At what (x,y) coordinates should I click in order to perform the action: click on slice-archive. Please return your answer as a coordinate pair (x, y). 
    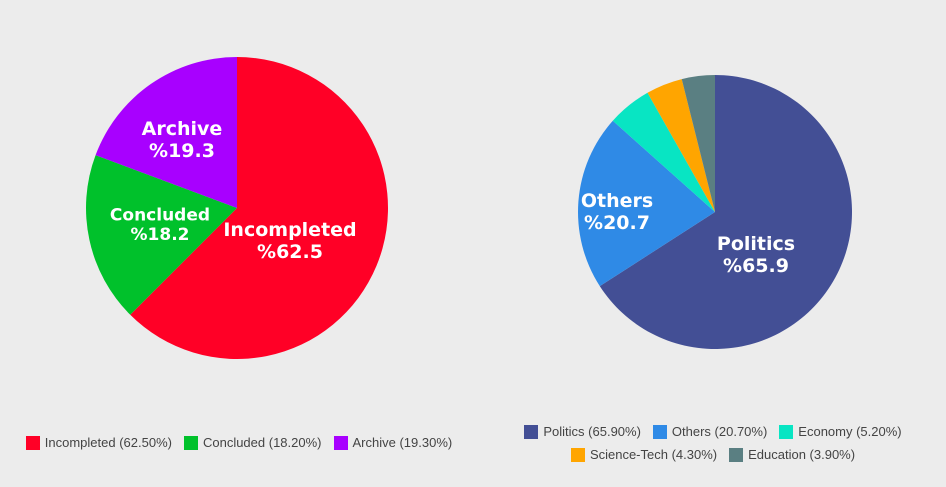
    Looking at the image, I should click on (166, 132).